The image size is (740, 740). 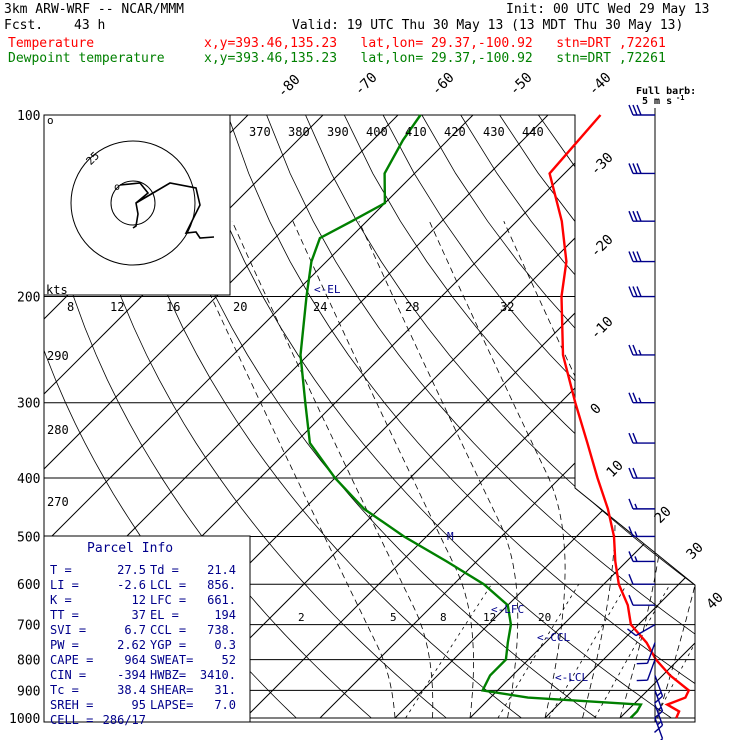 What do you see at coordinates (218, 675) in the screenshot?
I see `parcel-row-value: 3410.` at bounding box center [218, 675].